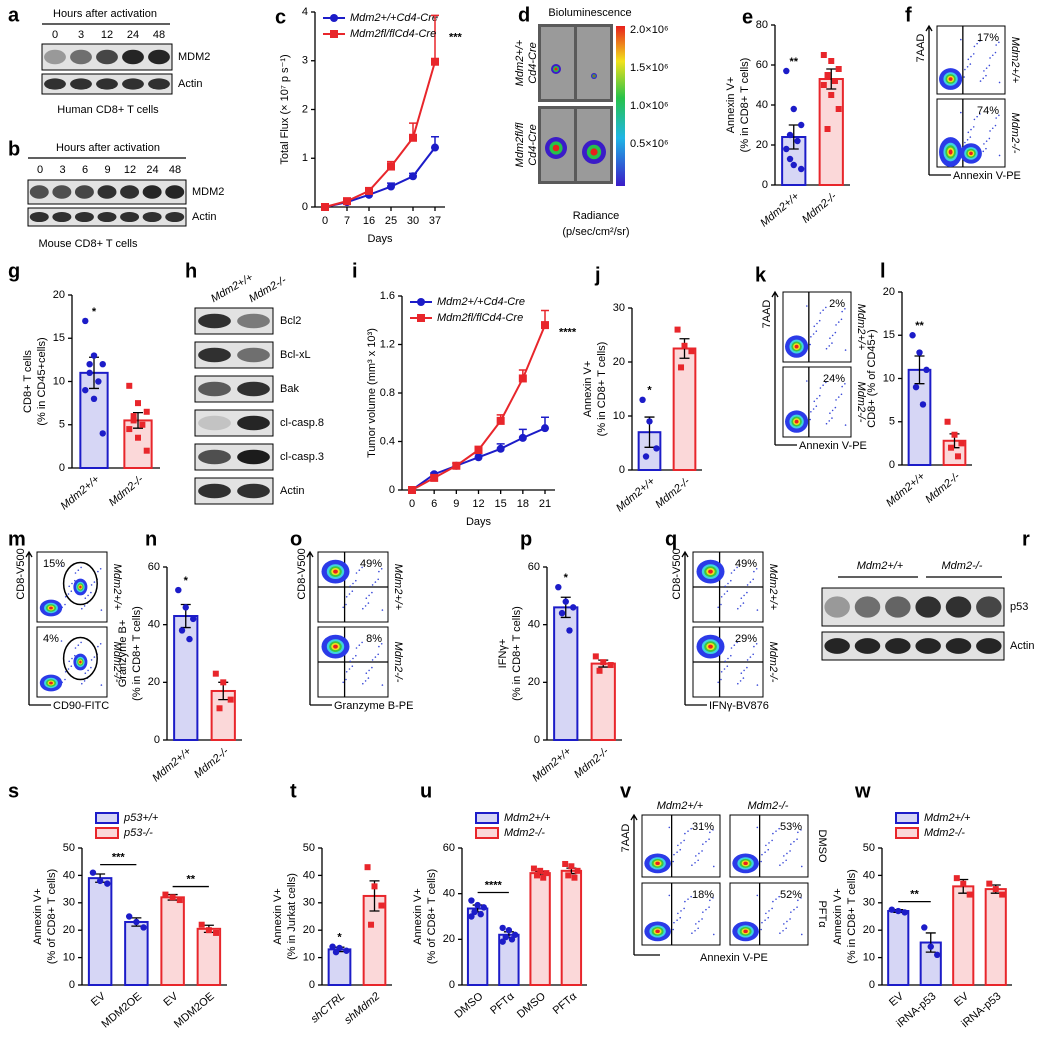 The height and width of the screenshot is (1043, 1050). I want to click on y-tick-label: 0.4, so click(387, 441).